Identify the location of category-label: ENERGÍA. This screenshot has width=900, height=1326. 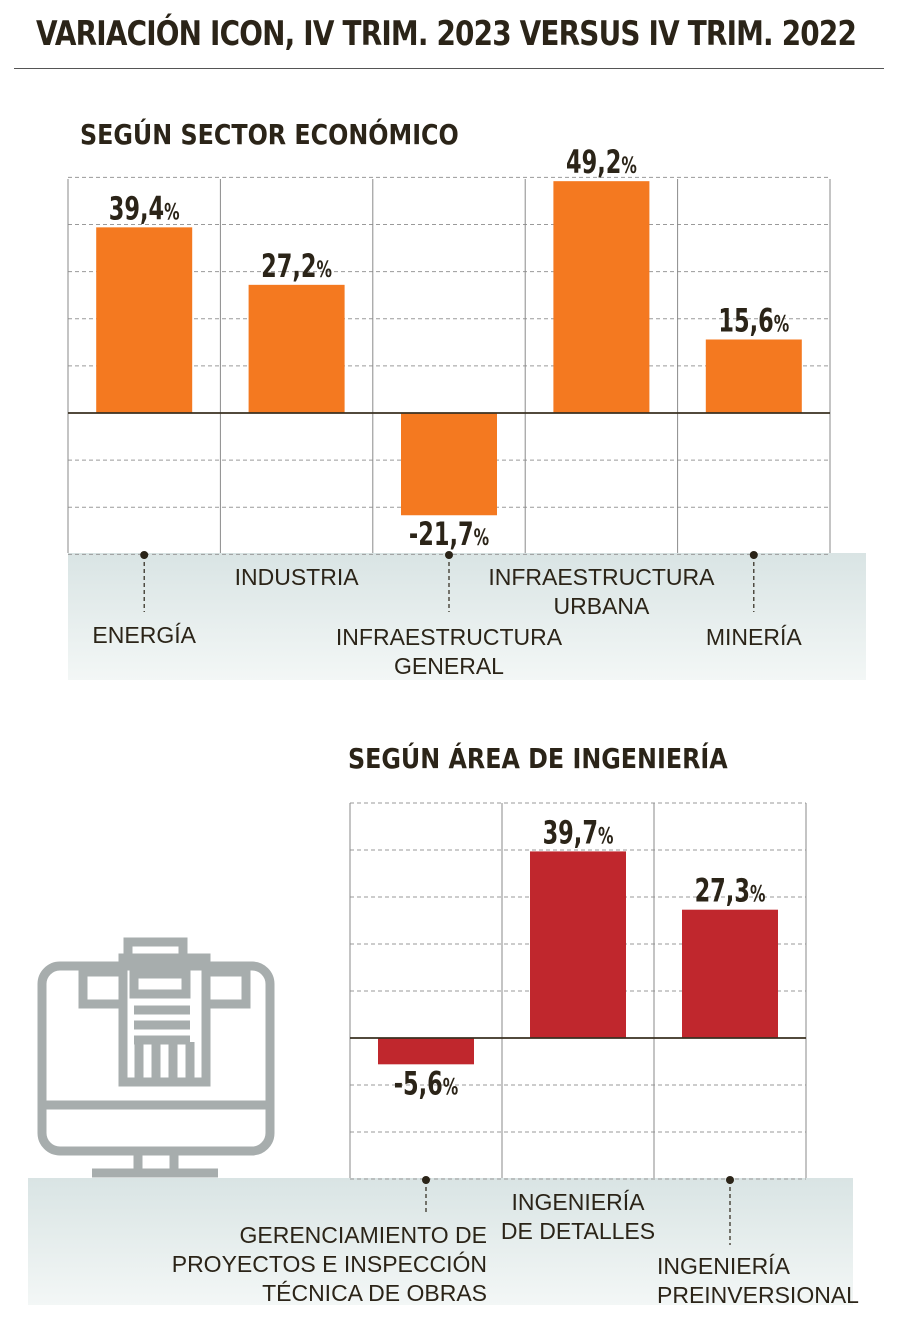
(144, 635).